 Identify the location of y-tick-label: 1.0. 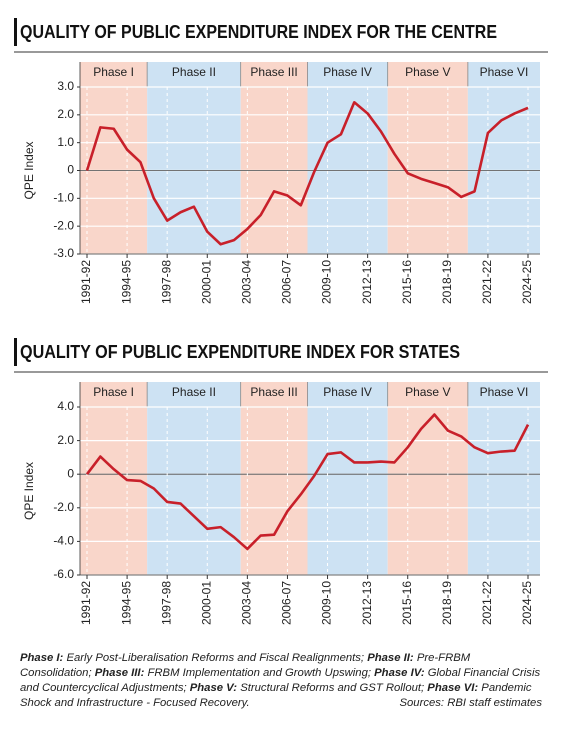
(65, 142).